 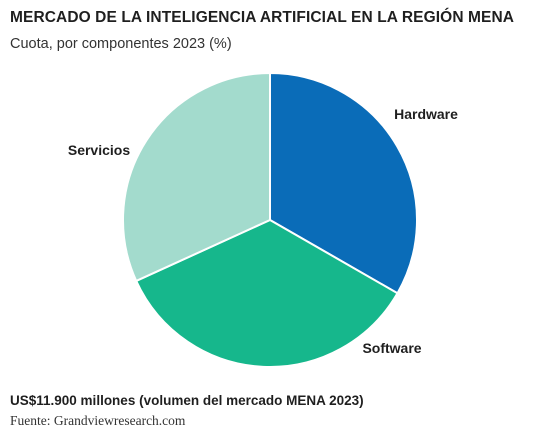 I want to click on pie-slice-servicios, so click(x=196, y=177).